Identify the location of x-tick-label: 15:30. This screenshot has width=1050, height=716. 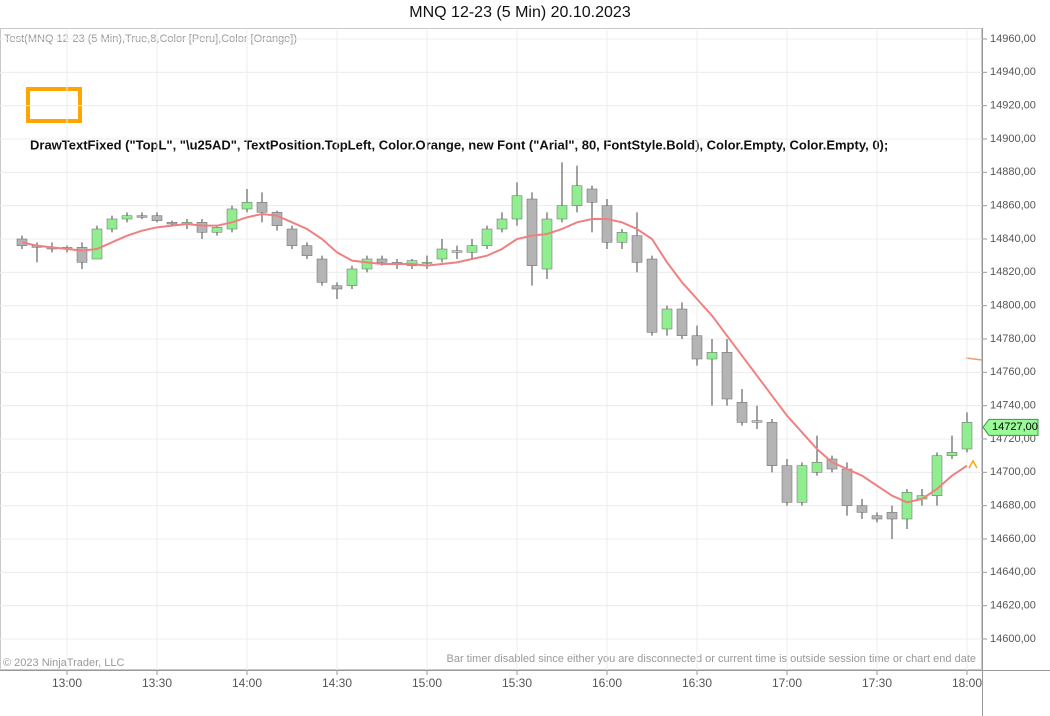
(517, 683).